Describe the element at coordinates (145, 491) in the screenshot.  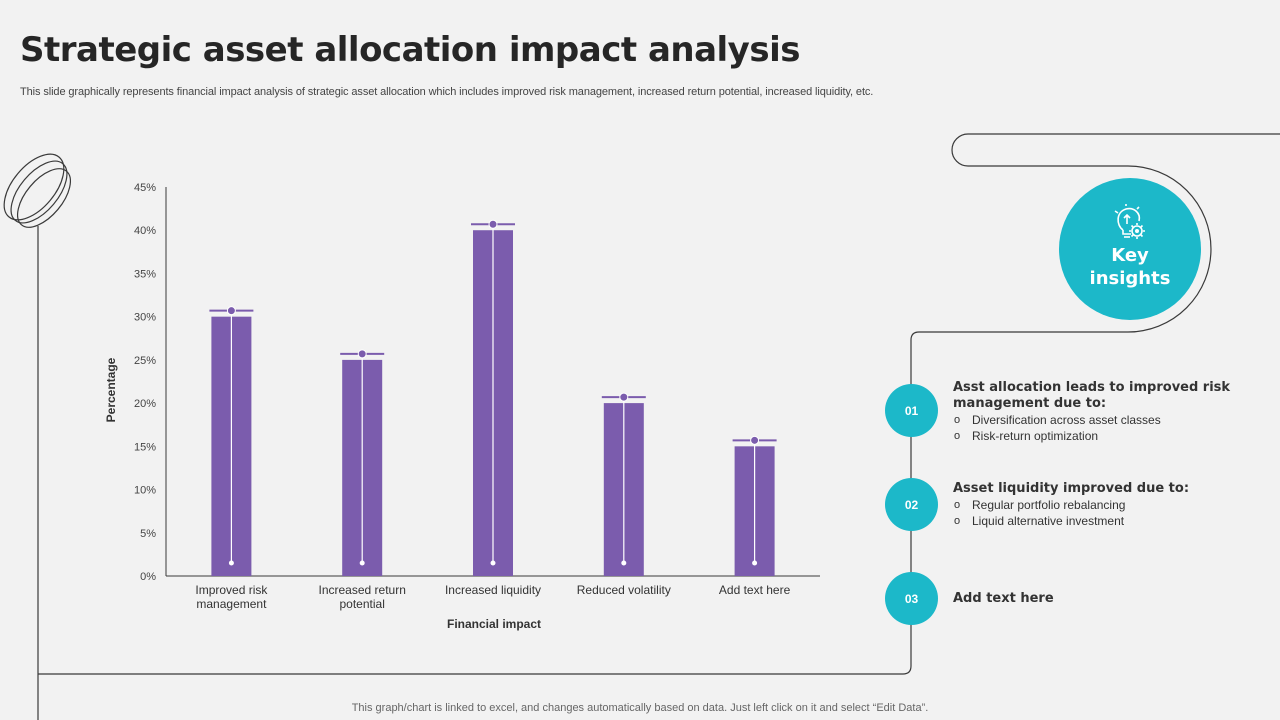
I see `y-tick-label: 10%` at that location.